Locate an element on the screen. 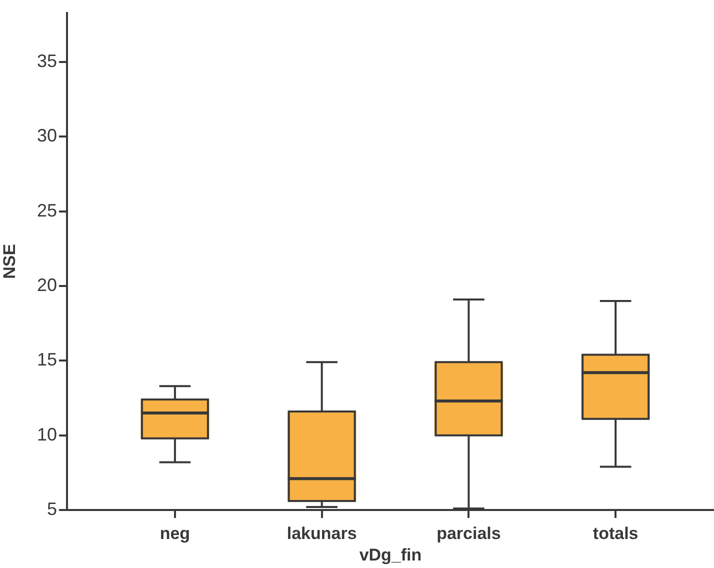  x-tick-label: lakunars is located at coordinates (321, 533).